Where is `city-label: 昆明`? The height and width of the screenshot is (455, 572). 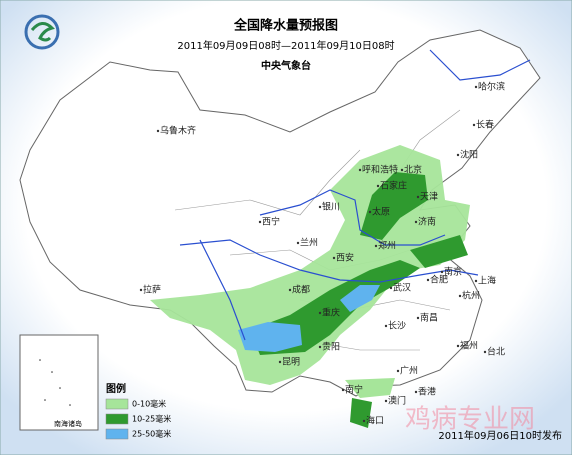 city-label: 昆明 is located at coordinates (291, 362).